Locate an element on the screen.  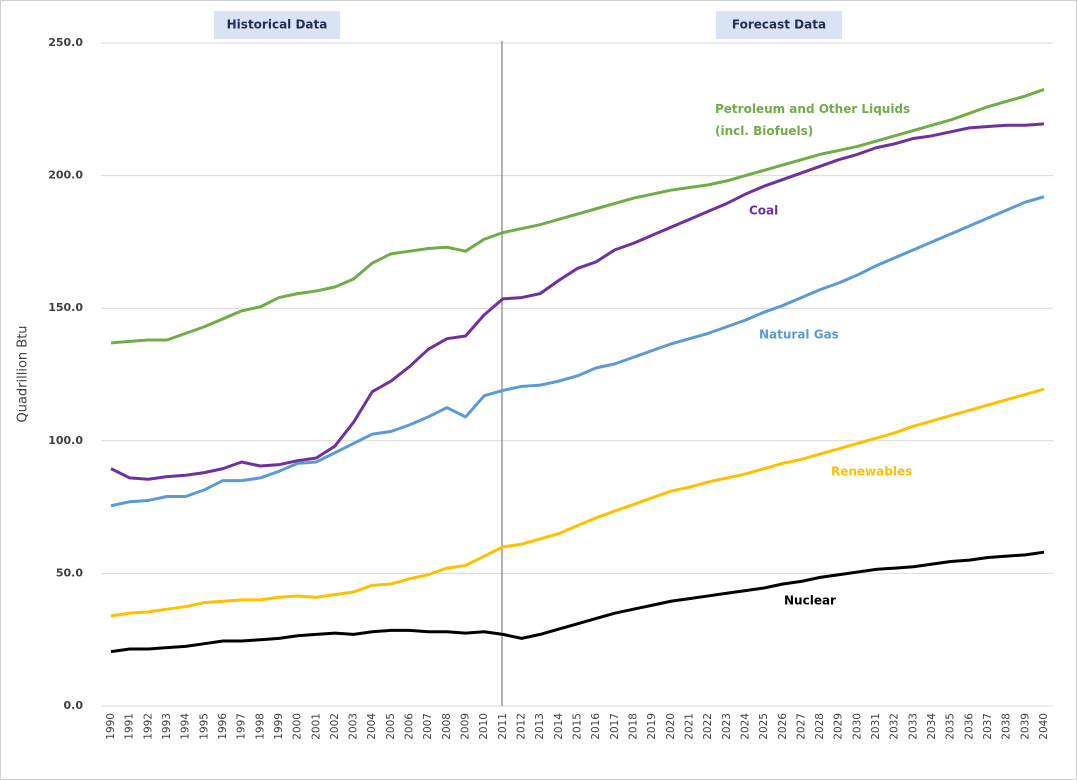
x-tick-label: 2020 is located at coordinates (671, 726).